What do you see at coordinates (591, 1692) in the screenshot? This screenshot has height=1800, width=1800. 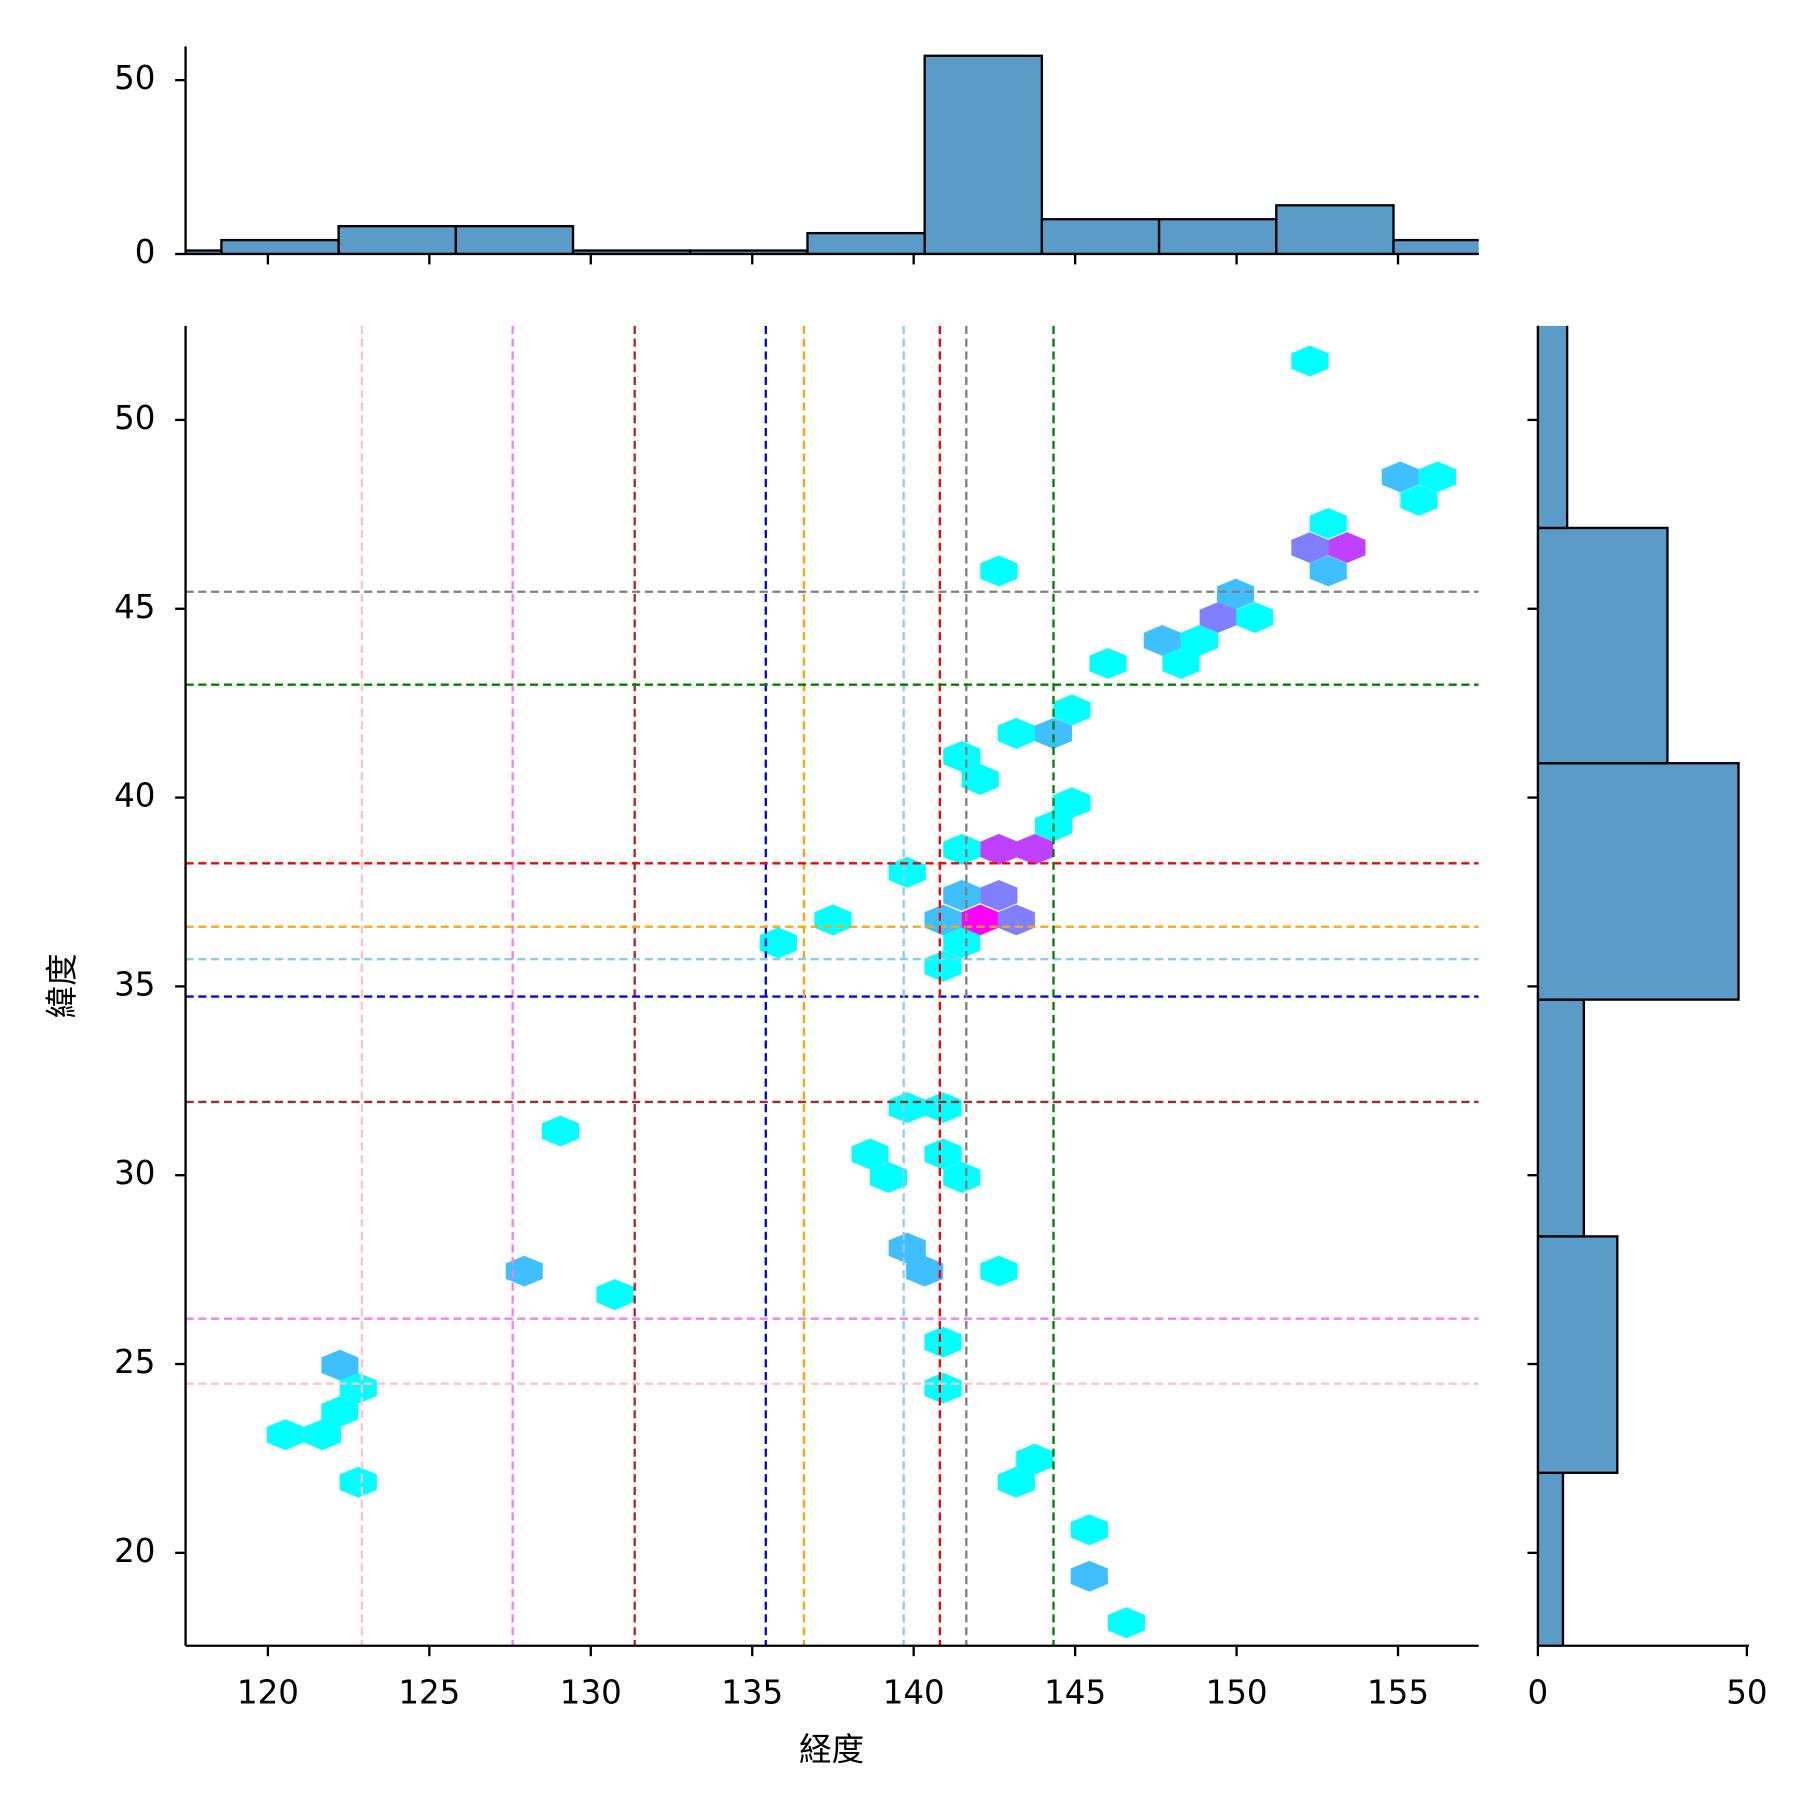 I see `x-tick-label: 130` at bounding box center [591, 1692].